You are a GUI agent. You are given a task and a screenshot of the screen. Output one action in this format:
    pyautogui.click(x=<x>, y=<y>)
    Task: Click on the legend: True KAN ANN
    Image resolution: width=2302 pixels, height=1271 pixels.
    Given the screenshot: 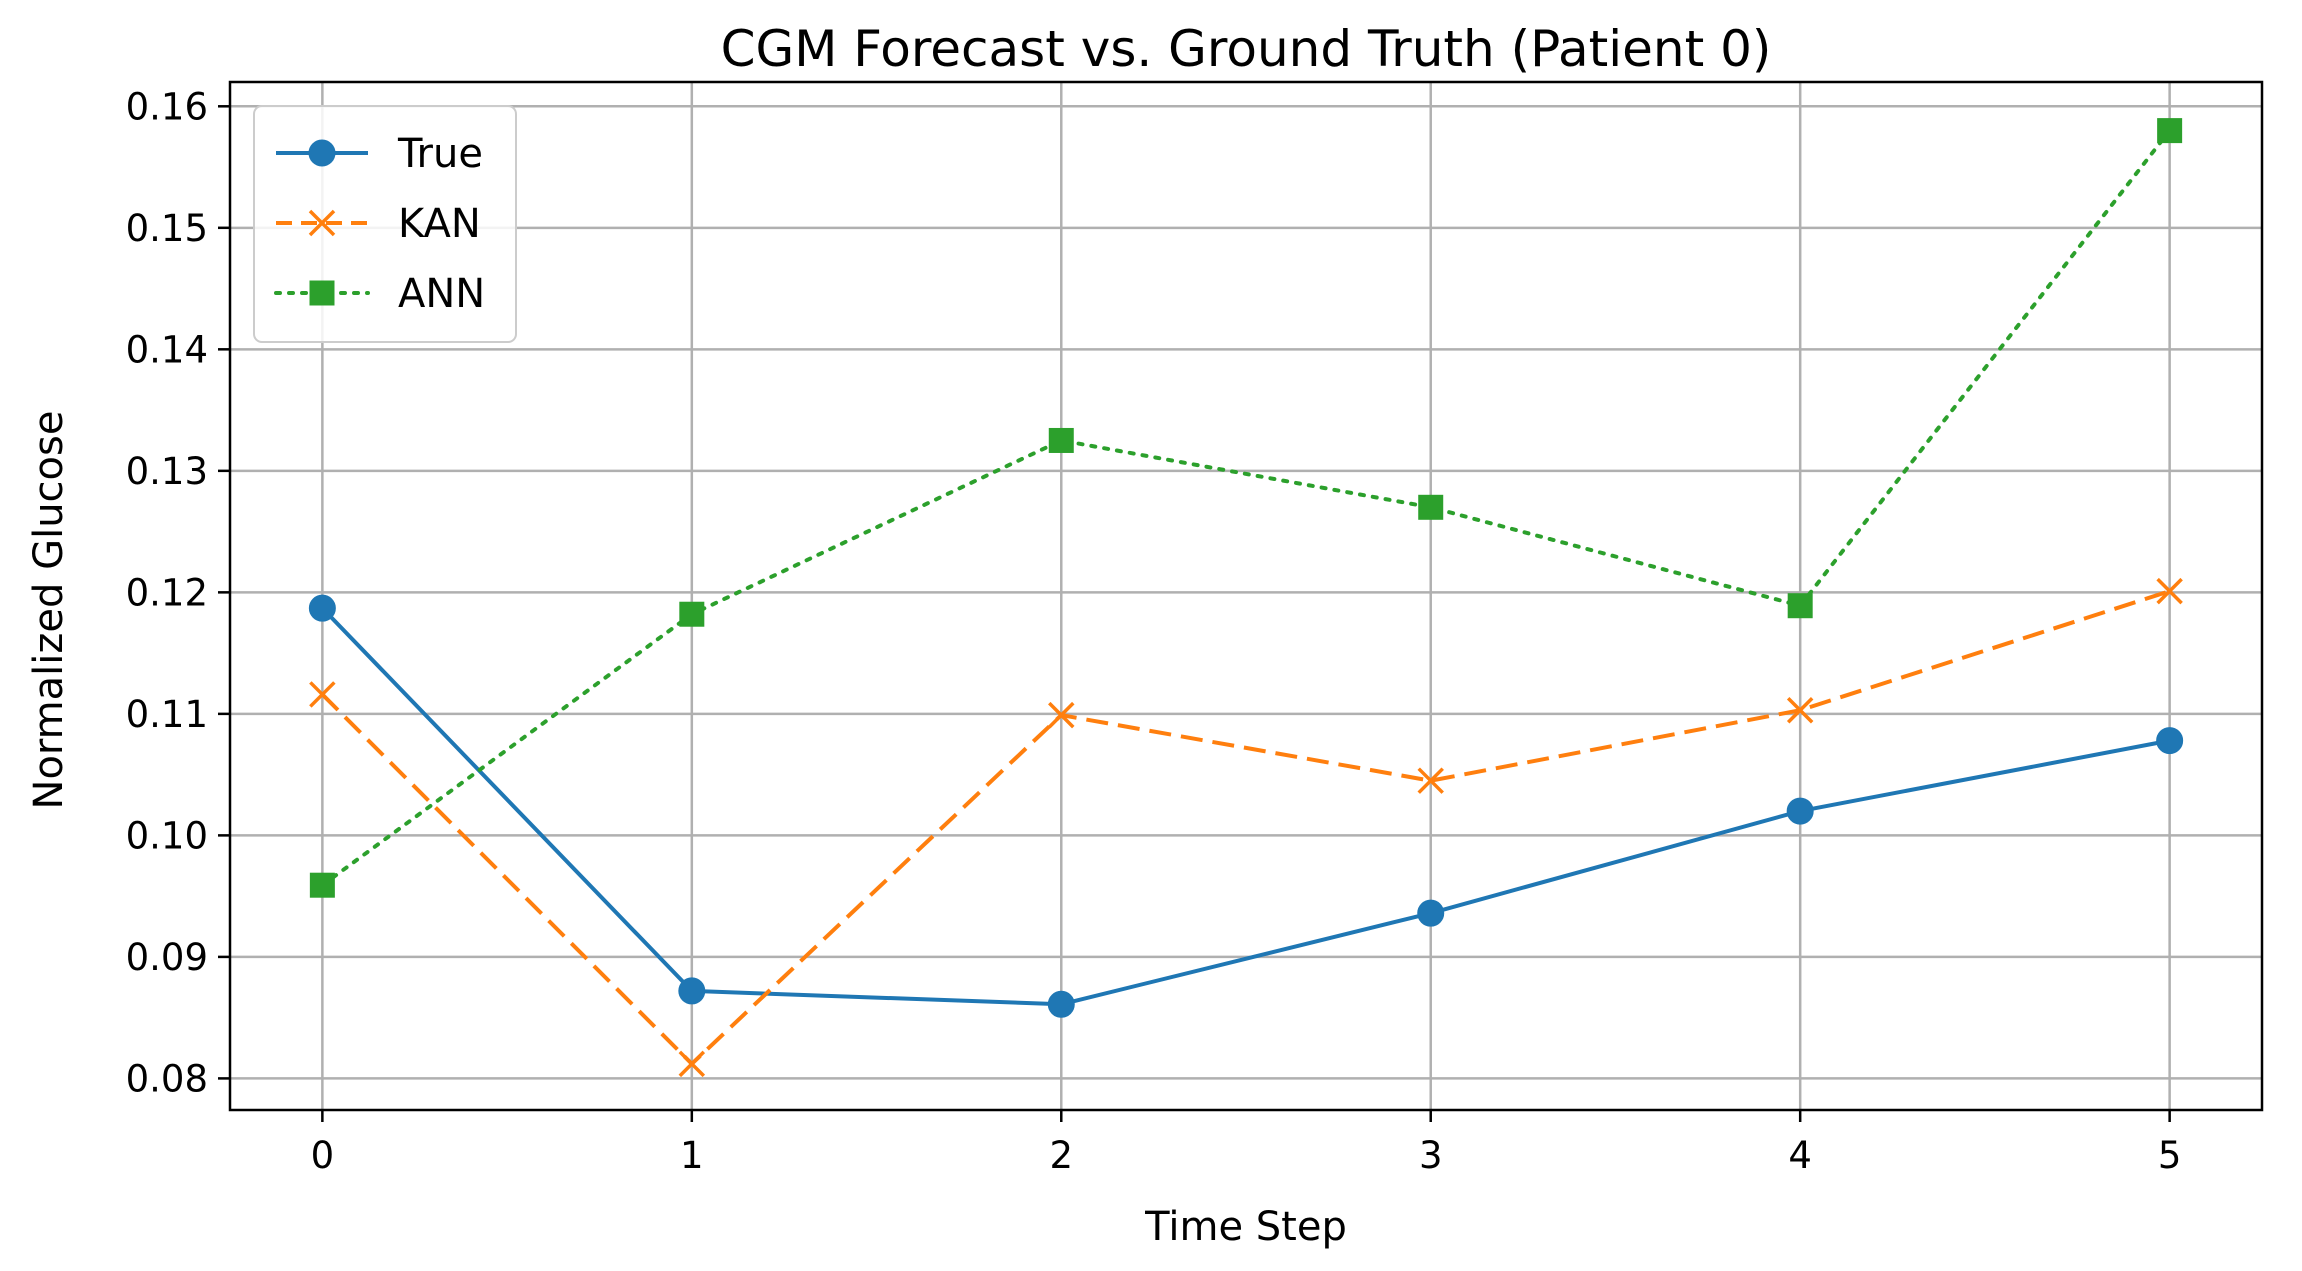 What is the action you would take?
    pyautogui.click(x=385, y=224)
    